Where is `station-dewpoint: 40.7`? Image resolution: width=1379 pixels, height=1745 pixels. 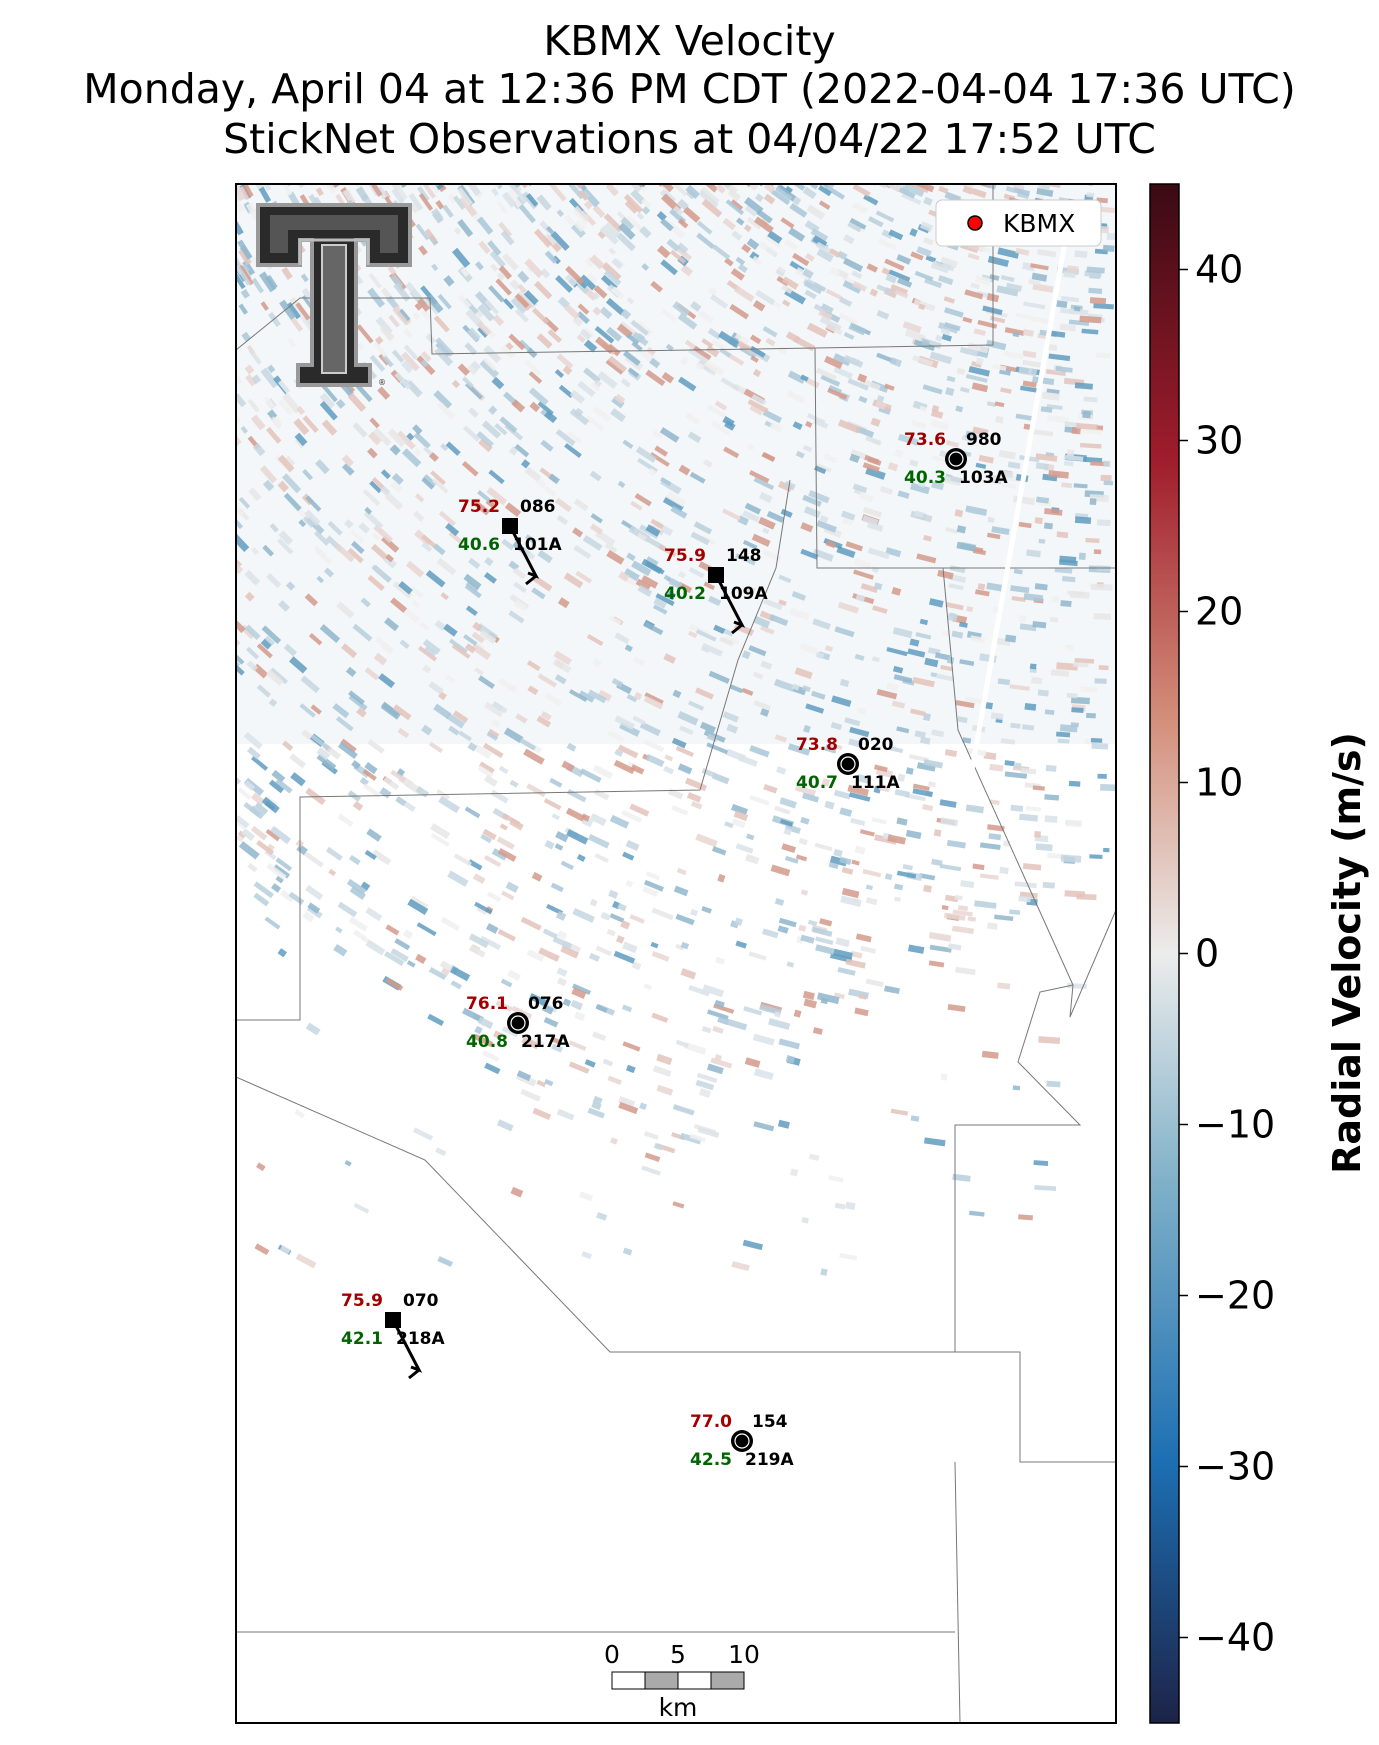 station-dewpoint: 40.7 is located at coordinates (817, 783).